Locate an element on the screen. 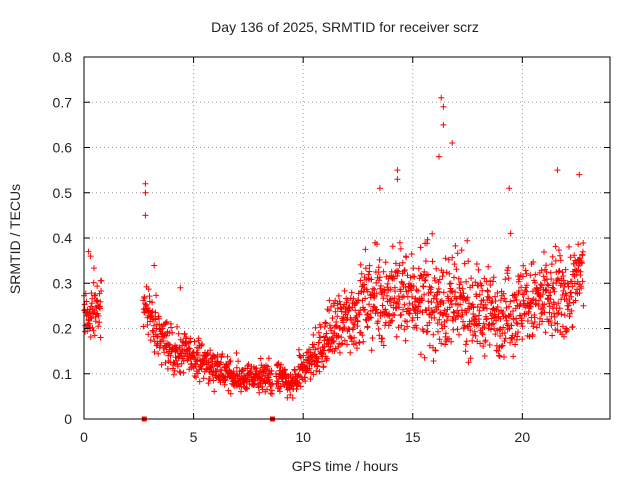 The width and height of the screenshot is (640, 480). y-tick-label: 0.3 is located at coordinates (63, 283).